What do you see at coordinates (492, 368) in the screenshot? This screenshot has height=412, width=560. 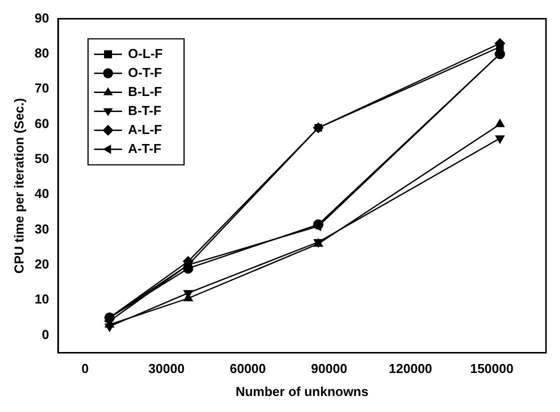 I see `x-tick-label: 150000` at bounding box center [492, 368].